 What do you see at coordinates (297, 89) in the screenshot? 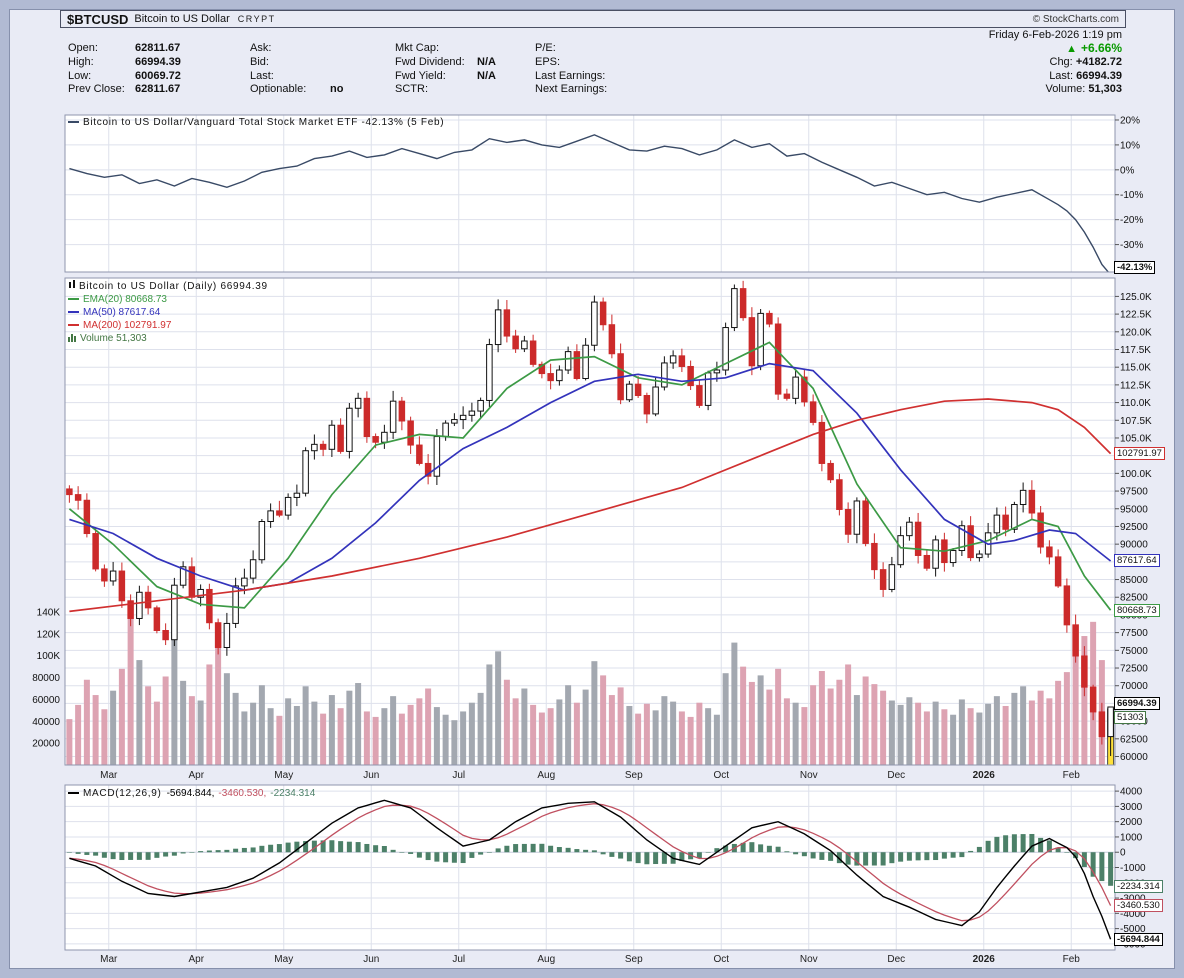
I see `quote-optionable: Optionable: no` at bounding box center [297, 89].